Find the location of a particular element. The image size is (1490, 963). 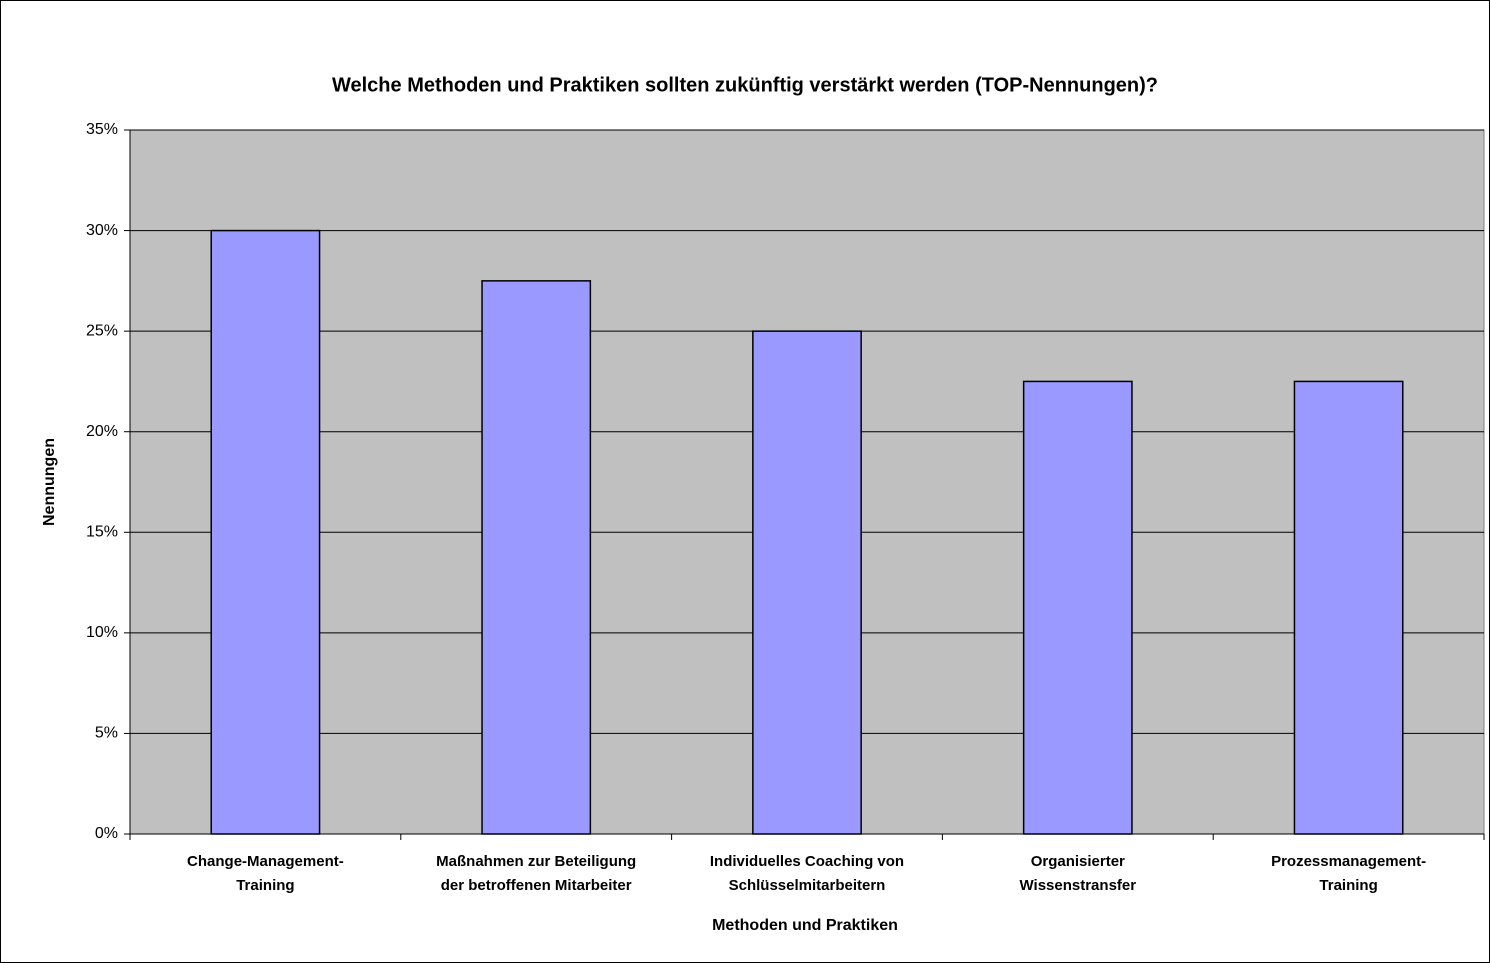

x-axis-label: Methoden und Praktiken is located at coordinates (805, 925).